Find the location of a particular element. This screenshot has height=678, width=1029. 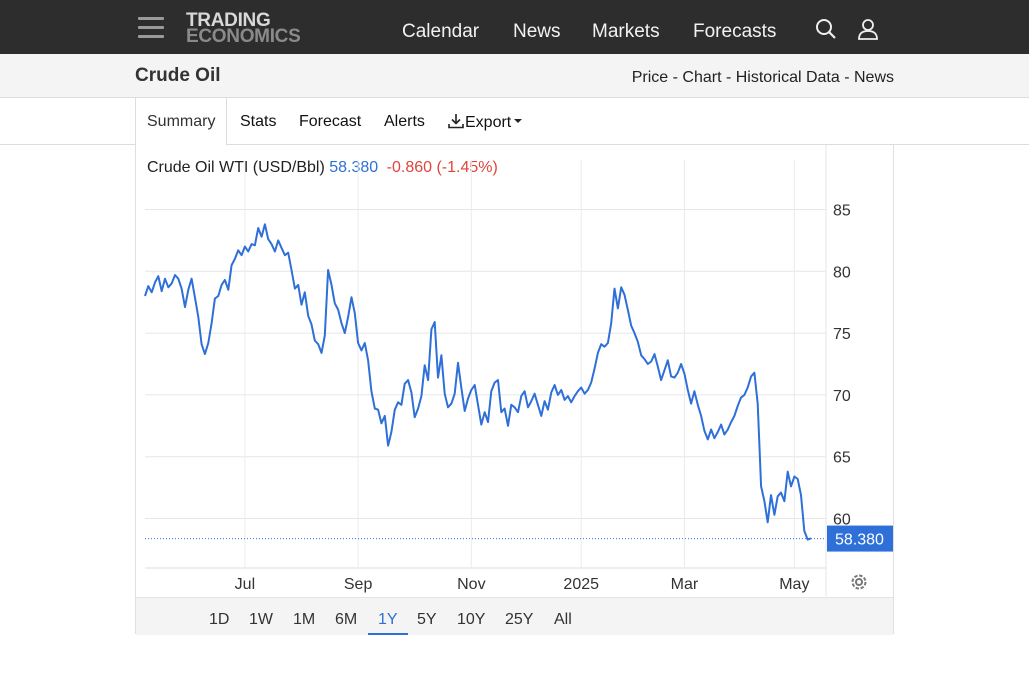

range-1w: 1W is located at coordinates (261, 619).